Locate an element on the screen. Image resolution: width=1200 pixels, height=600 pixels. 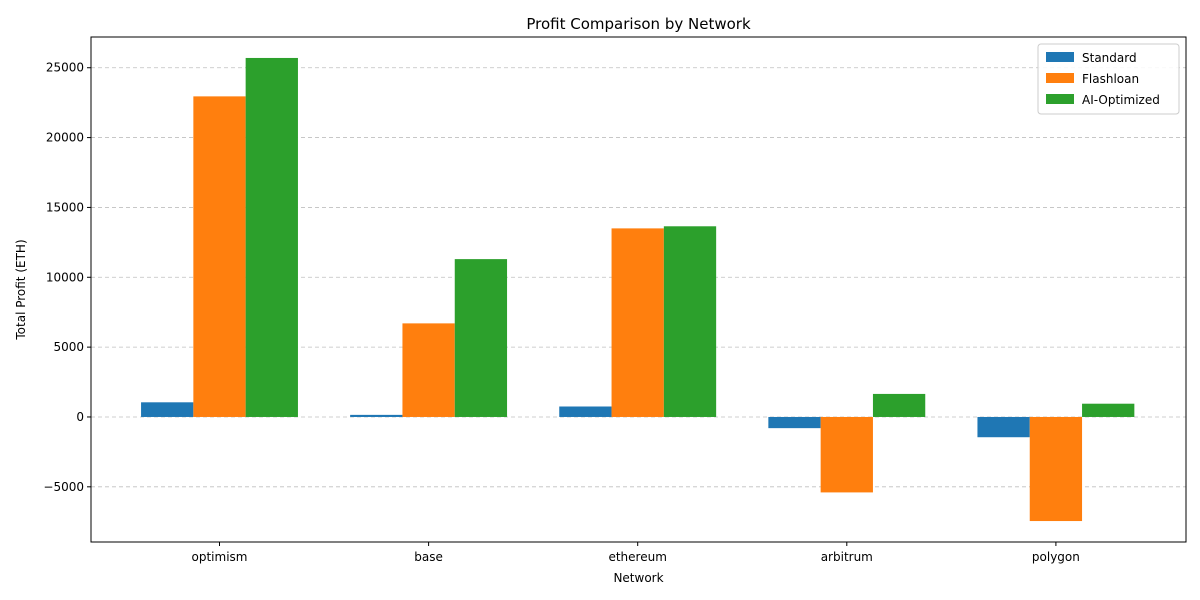
bar-optimism-ai-optimized is located at coordinates (271, 237).